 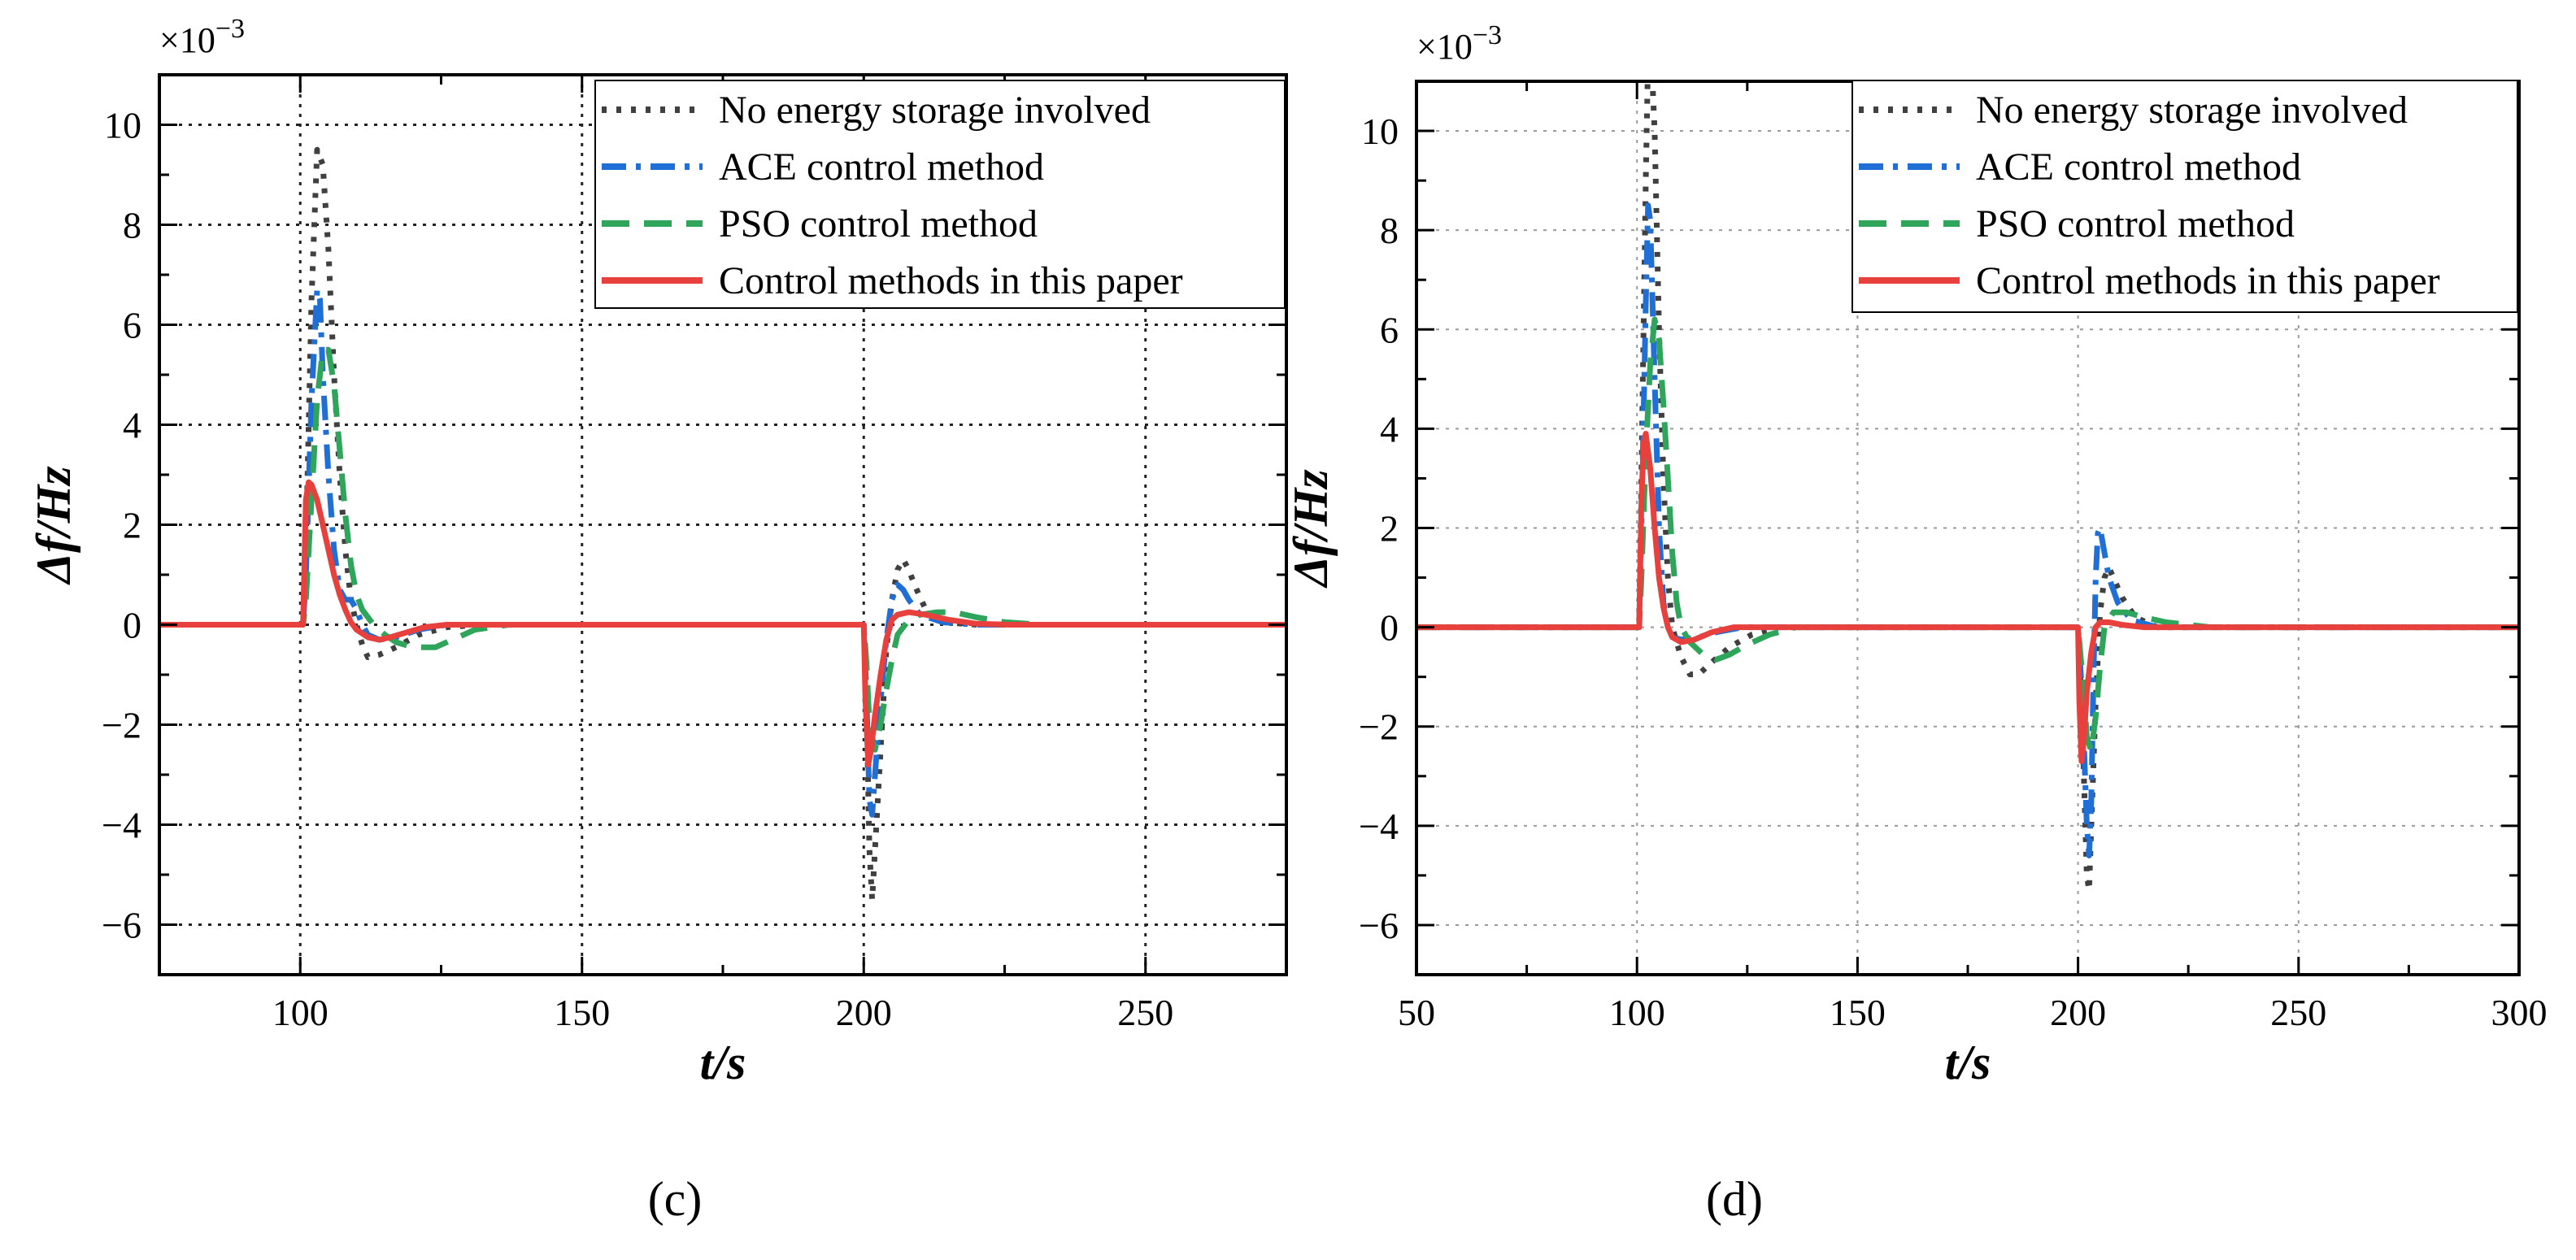 I want to click on x-tick-label: 50, so click(x=1417, y=1013).